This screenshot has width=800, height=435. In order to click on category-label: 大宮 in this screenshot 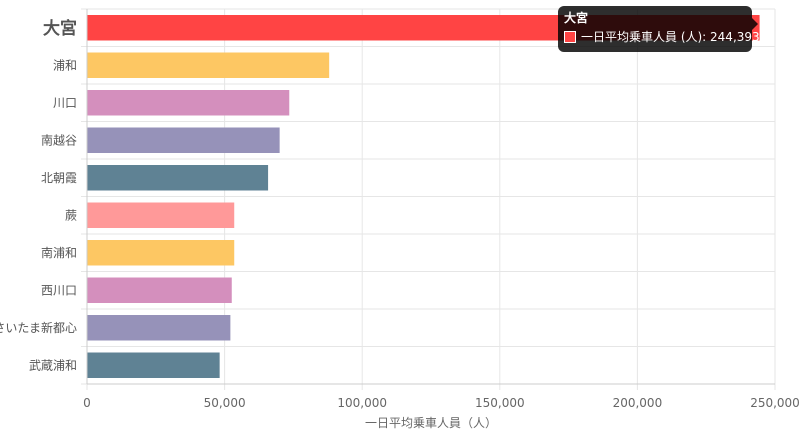, I will do `click(60, 28)`.